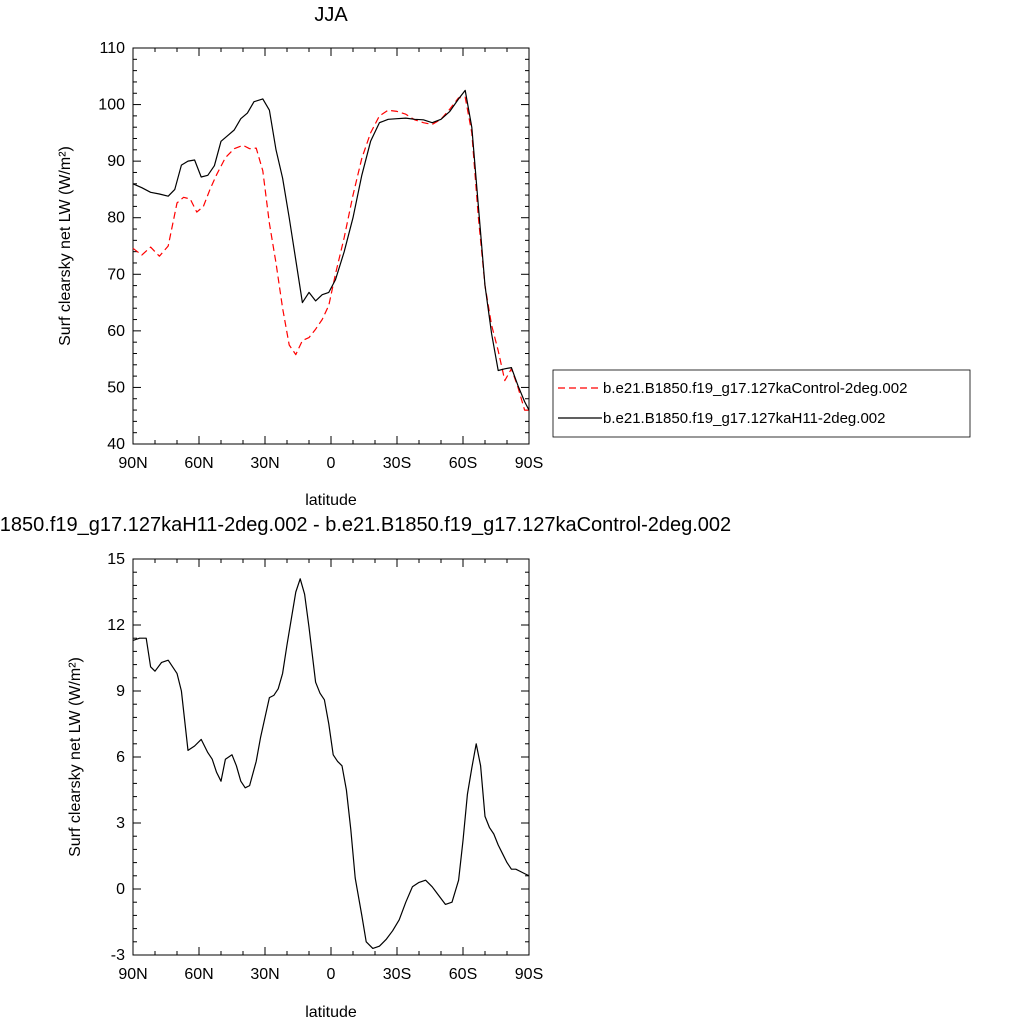 The height and width of the screenshot is (1024, 1024). Describe the element at coordinates (331, 1012) in the screenshot. I see `x-axis-title-bottom: latitude` at that location.